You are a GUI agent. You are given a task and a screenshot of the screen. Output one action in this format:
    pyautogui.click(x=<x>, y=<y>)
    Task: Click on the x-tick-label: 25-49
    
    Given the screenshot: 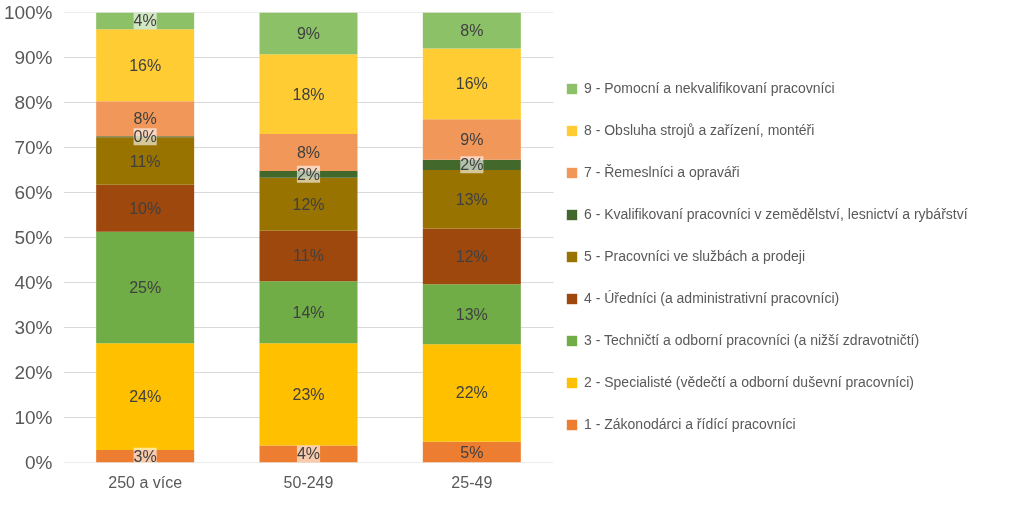 What is the action you would take?
    pyautogui.click(x=472, y=482)
    